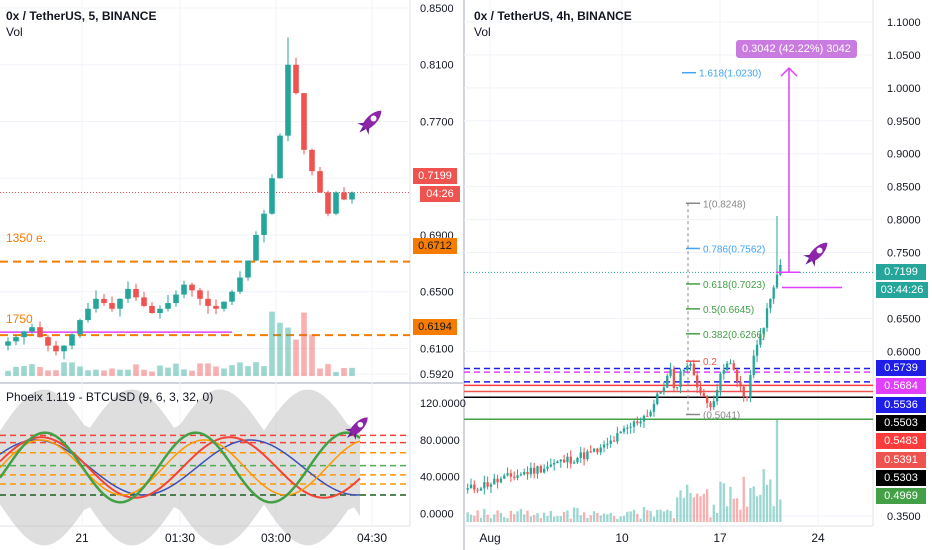 This screenshot has height=550, width=932. Describe the element at coordinates (901, 368) in the screenshot. I see `price-badge: 0.5739` at that location.